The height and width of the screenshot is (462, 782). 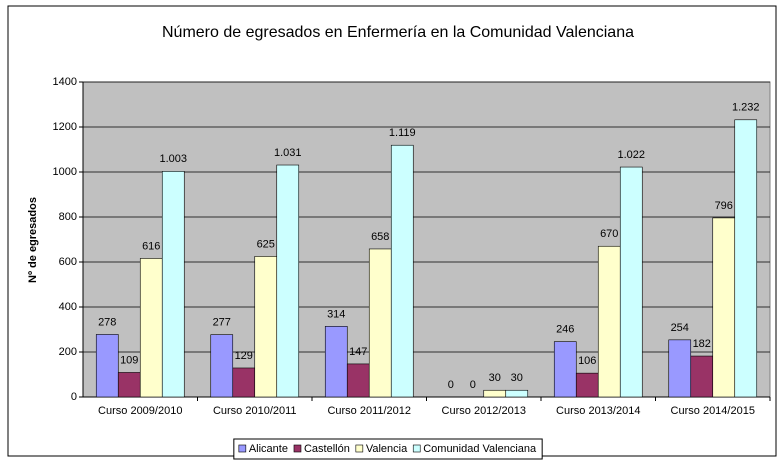 I want to click on y-tick-label: 800, so click(x=68, y=217).